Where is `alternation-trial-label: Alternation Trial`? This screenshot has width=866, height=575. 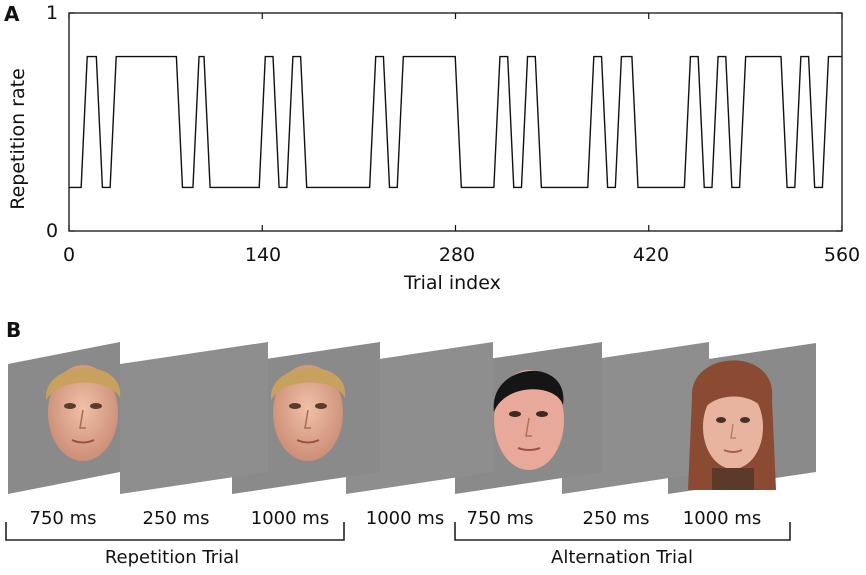 alternation-trial-label: Alternation Trial is located at coordinates (622, 557).